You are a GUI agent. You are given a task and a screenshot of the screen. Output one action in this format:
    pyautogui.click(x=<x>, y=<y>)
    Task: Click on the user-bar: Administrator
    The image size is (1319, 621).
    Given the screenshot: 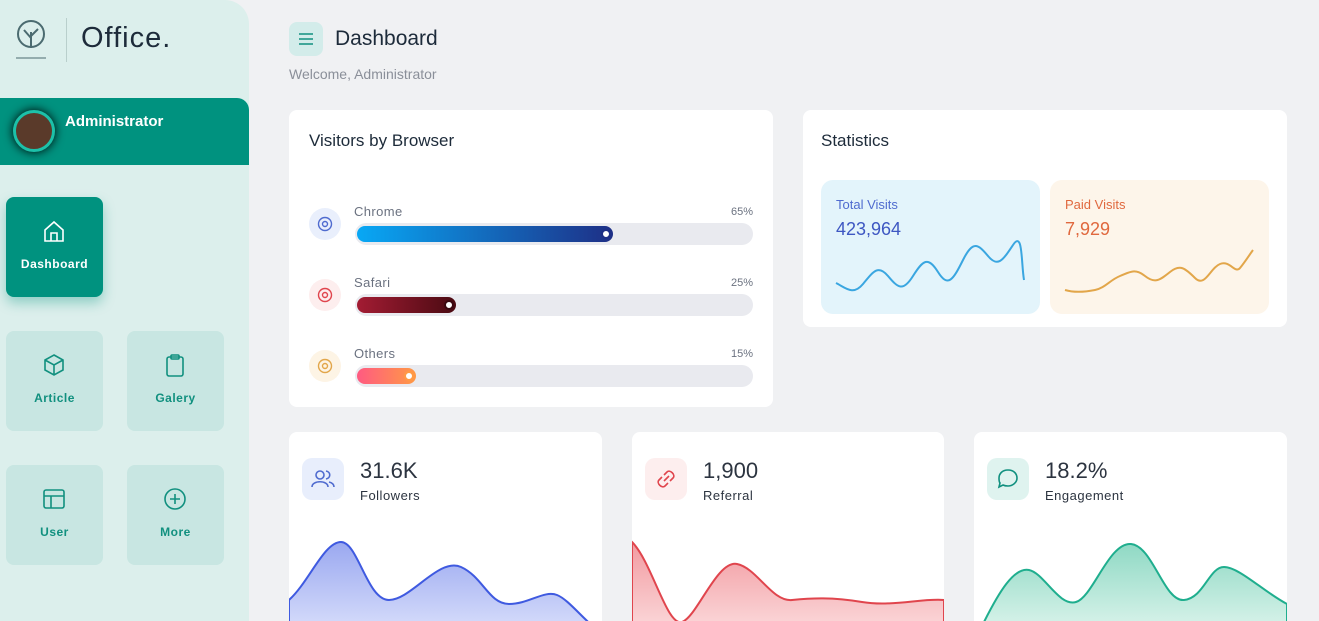 What is the action you would take?
    pyautogui.click(x=124, y=131)
    